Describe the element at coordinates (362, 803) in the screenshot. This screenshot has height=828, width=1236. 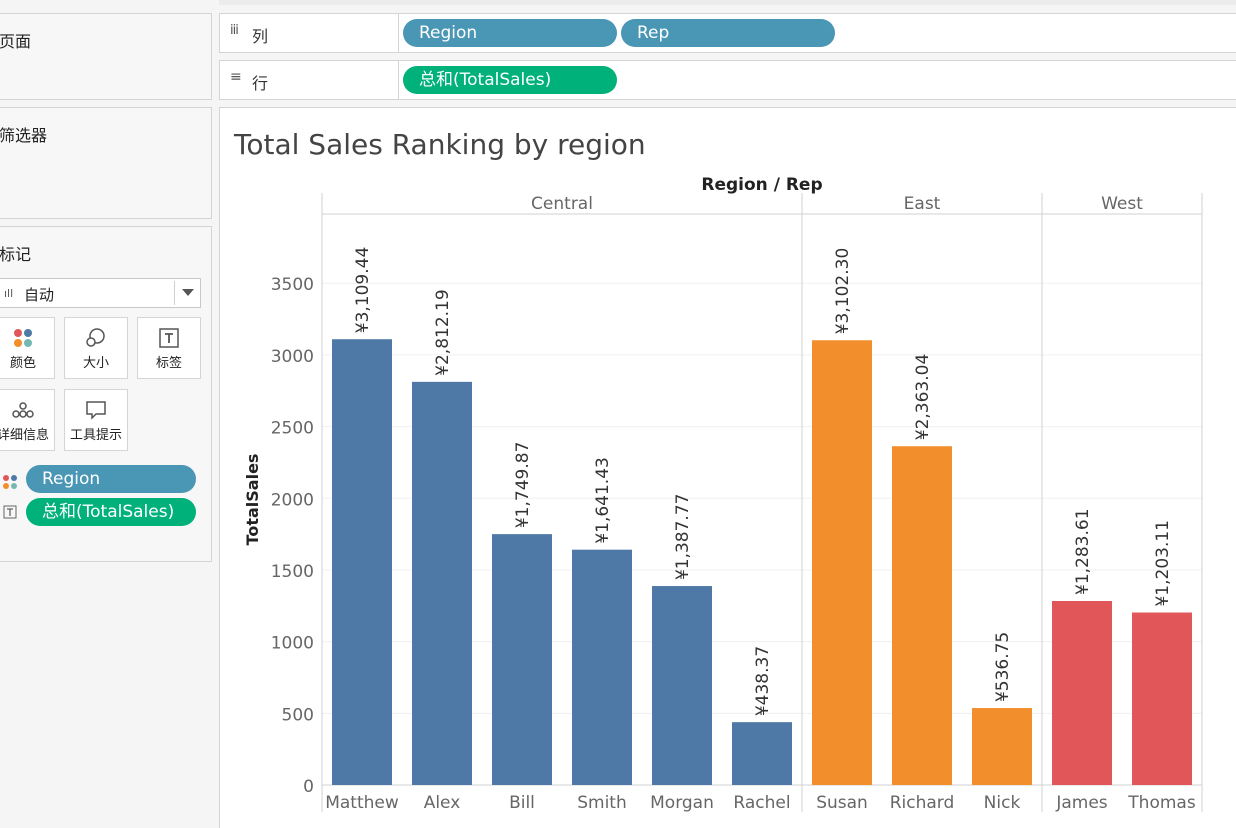
I see `x-tick-label: Matthew` at that location.